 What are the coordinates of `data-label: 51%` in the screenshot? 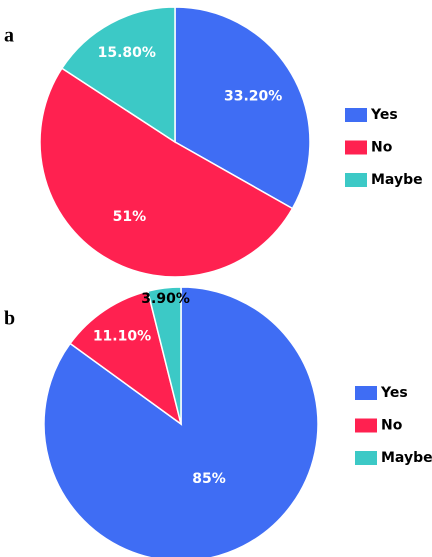 It's located at (130, 217).